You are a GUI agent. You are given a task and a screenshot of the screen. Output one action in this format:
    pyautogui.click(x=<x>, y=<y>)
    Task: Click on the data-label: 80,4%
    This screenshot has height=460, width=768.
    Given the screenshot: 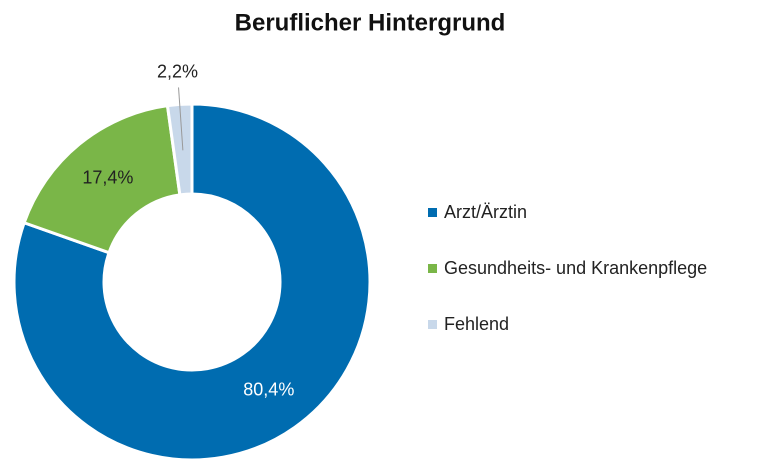 What is the action you would take?
    pyautogui.click(x=268, y=389)
    